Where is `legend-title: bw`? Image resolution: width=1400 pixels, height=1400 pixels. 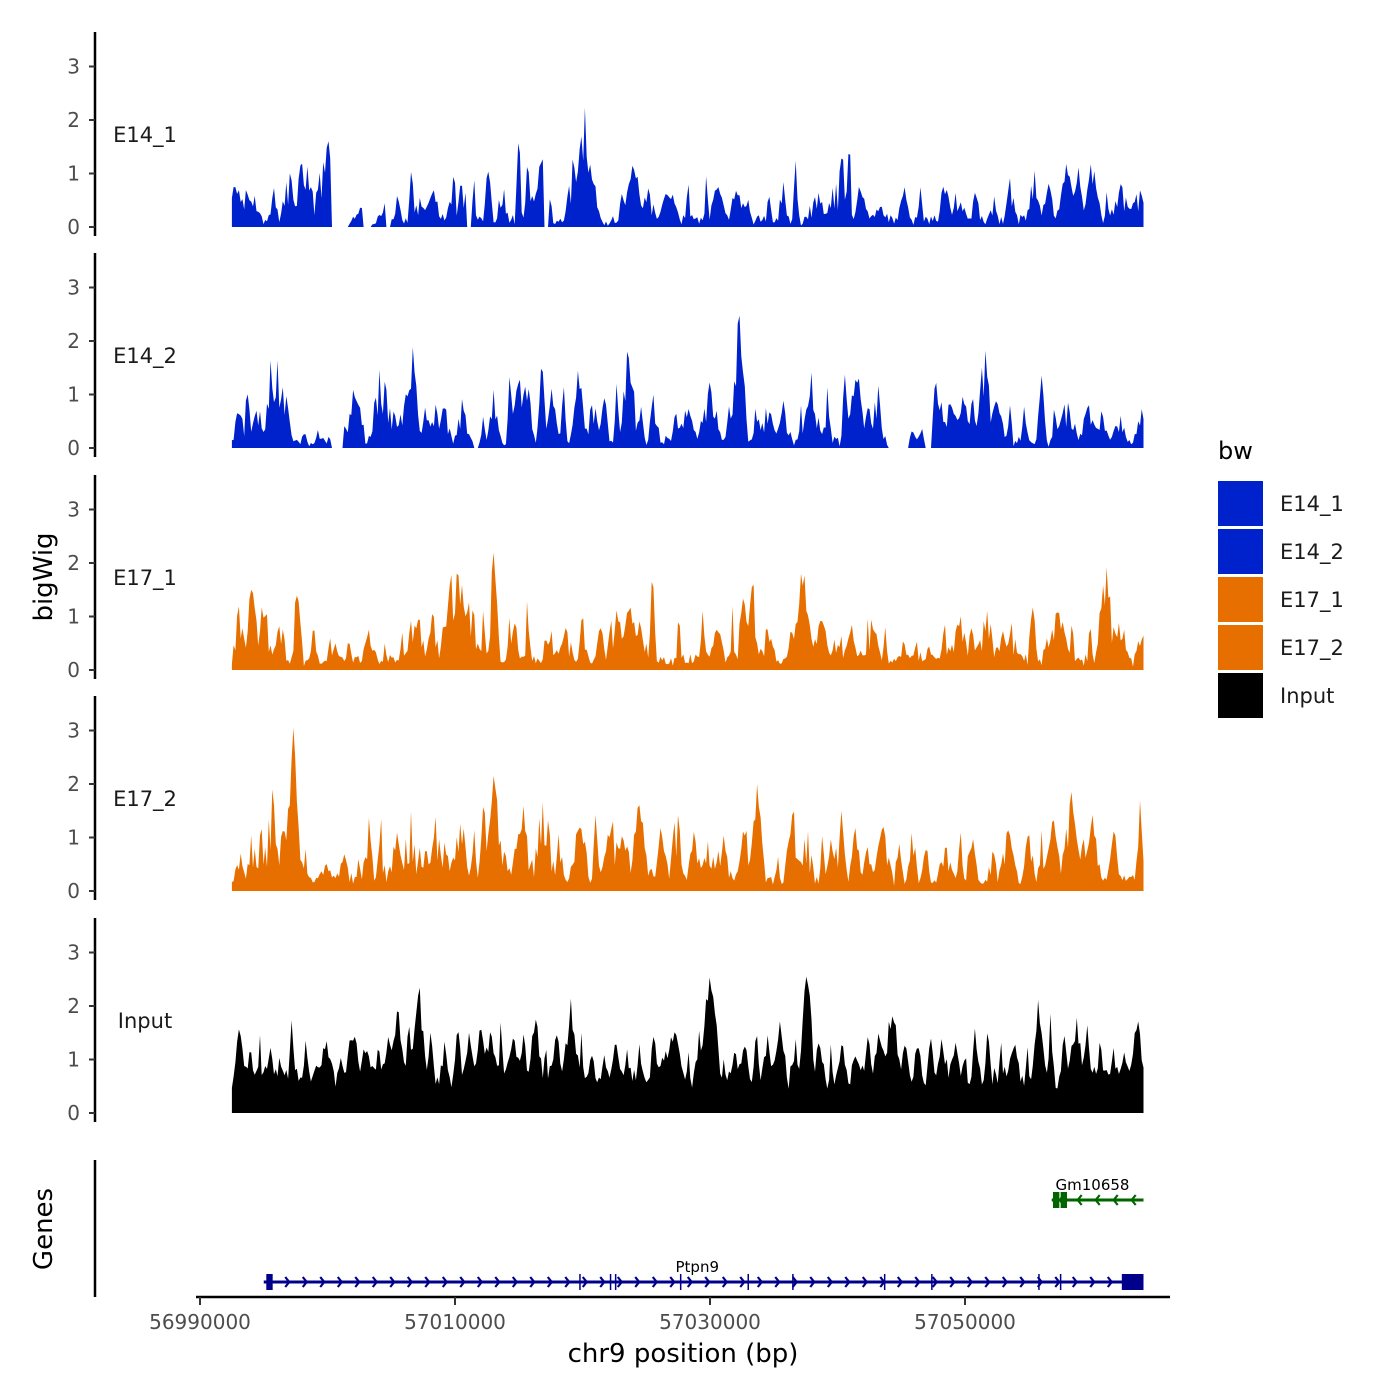 legend-title: bw is located at coordinates (1235, 451).